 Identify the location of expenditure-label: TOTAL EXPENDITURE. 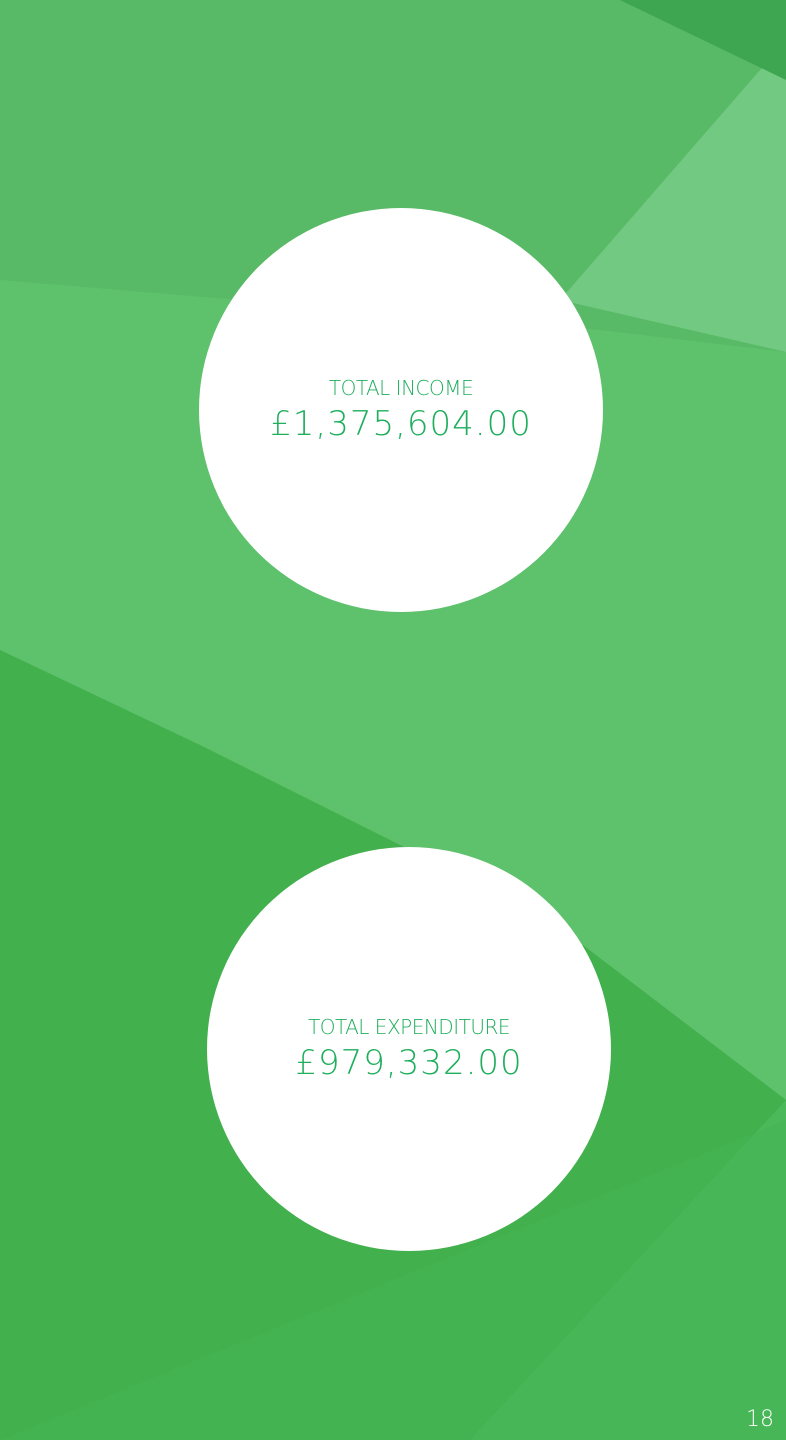
(409, 1027).